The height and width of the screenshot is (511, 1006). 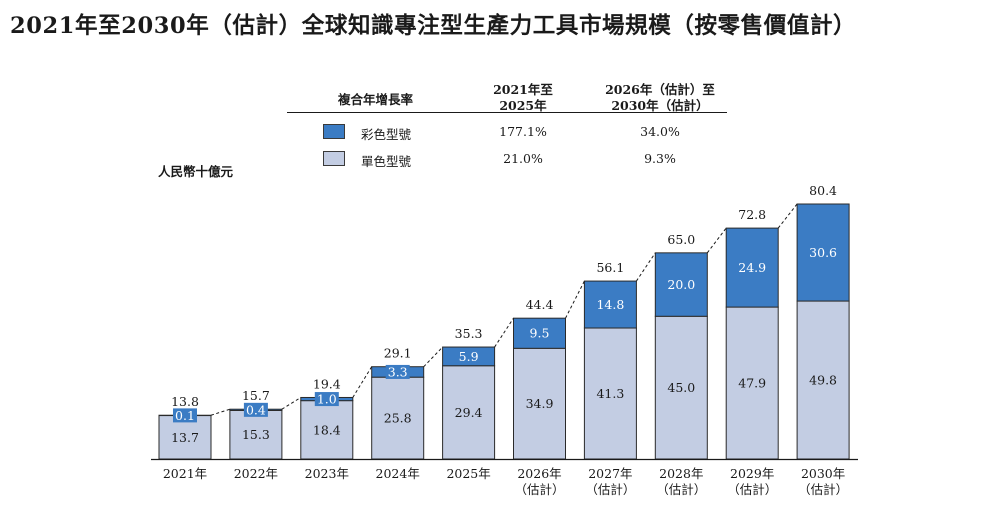 I want to click on label-mono-2: 18.4, so click(x=327, y=429).